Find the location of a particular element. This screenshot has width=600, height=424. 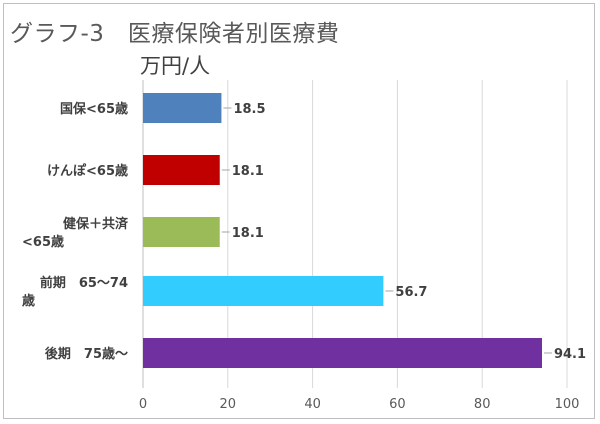

category-label: 健保＋共済 is located at coordinates (96, 224).